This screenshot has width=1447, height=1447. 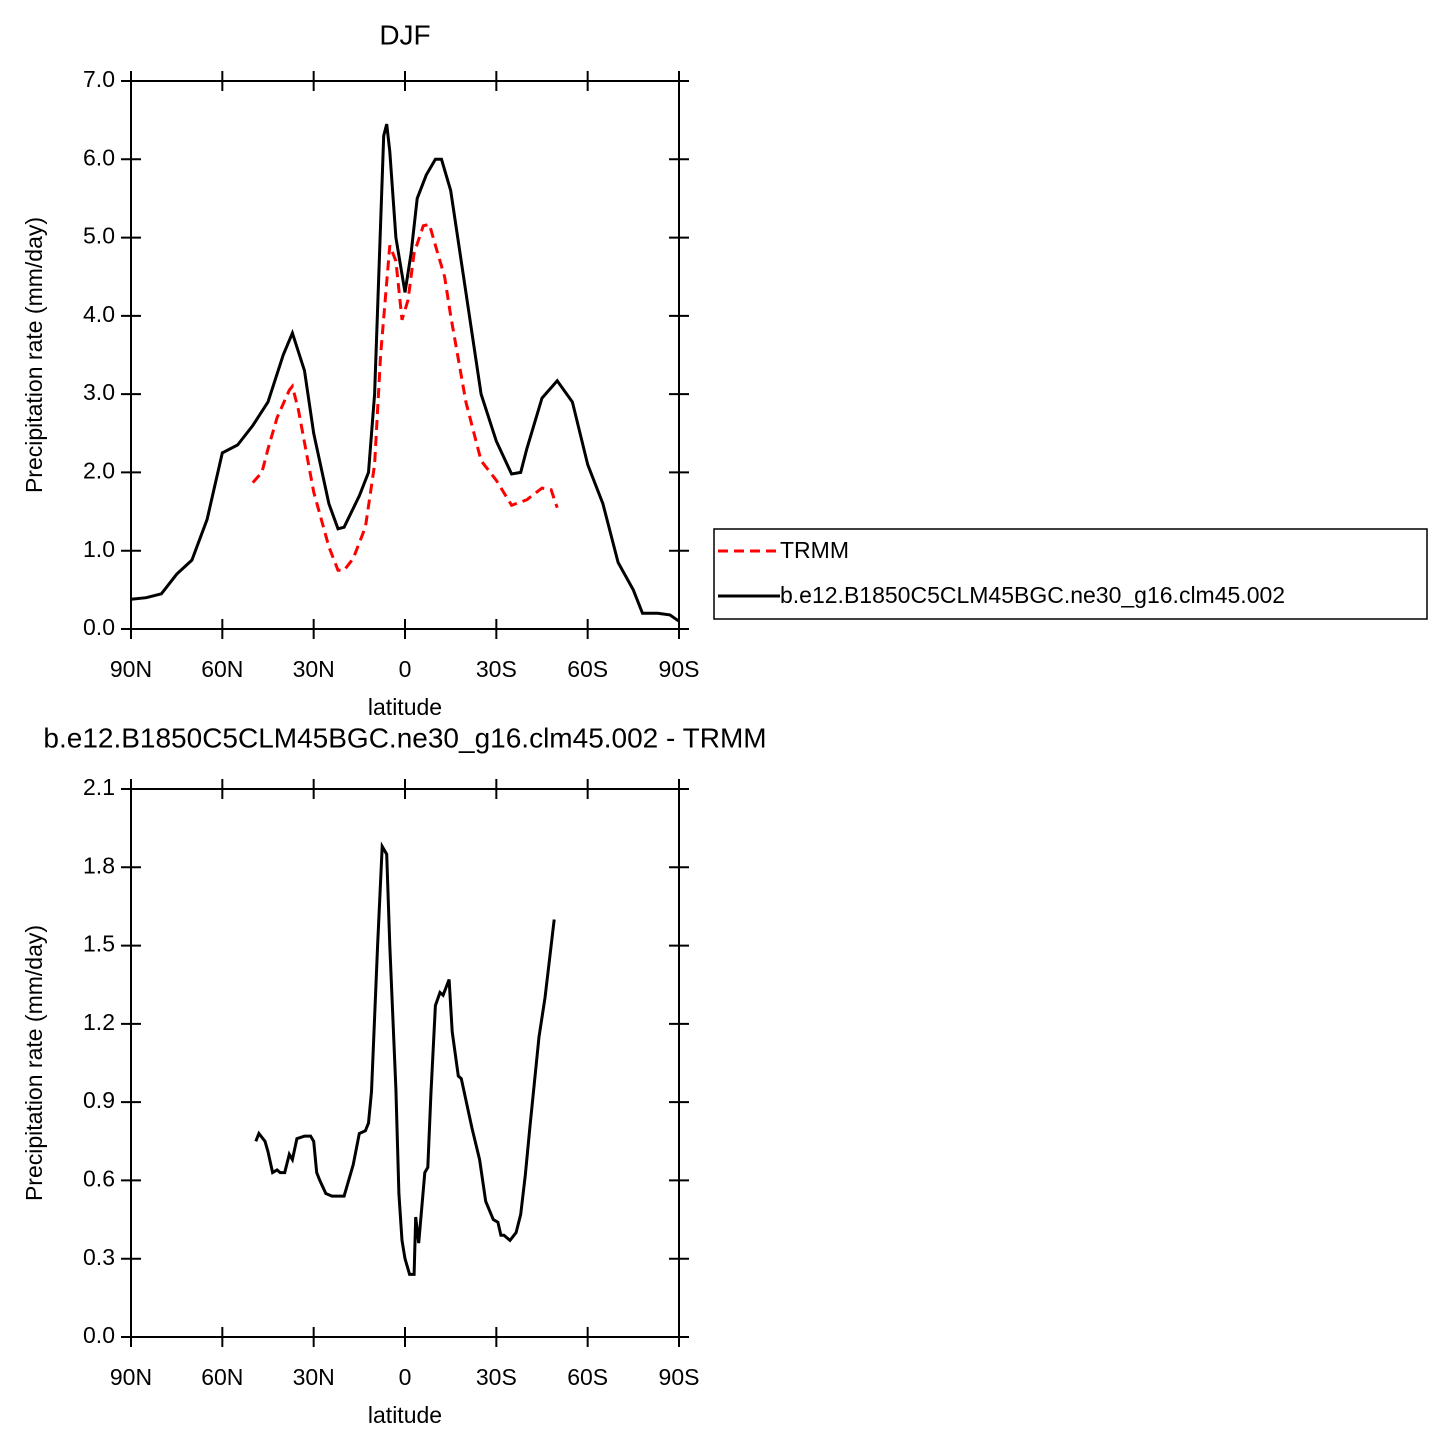 I want to click on y-tick-label: 1.8, so click(x=99, y=865).